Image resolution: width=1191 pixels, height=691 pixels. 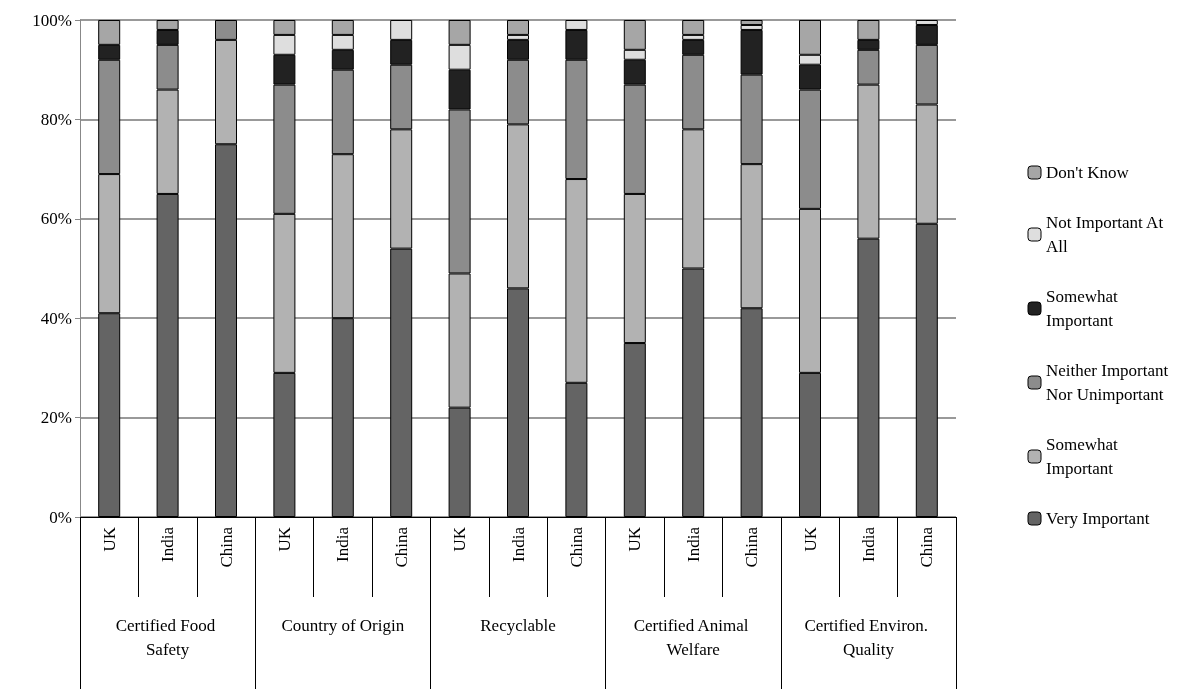 What do you see at coordinates (167, 637) in the screenshot?
I see `text: Certified Food Safety` at bounding box center [167, 637].